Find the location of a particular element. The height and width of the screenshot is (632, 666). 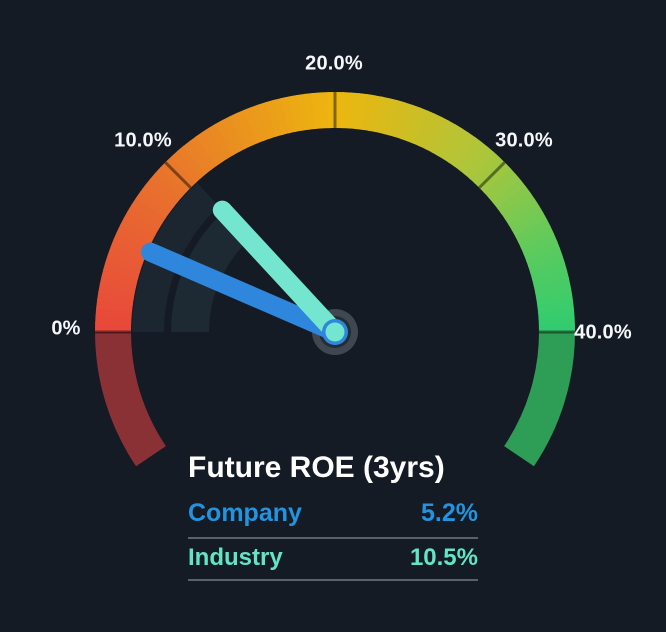

tick-label-40pct: 40.0% is located at coordinates (603, 332).